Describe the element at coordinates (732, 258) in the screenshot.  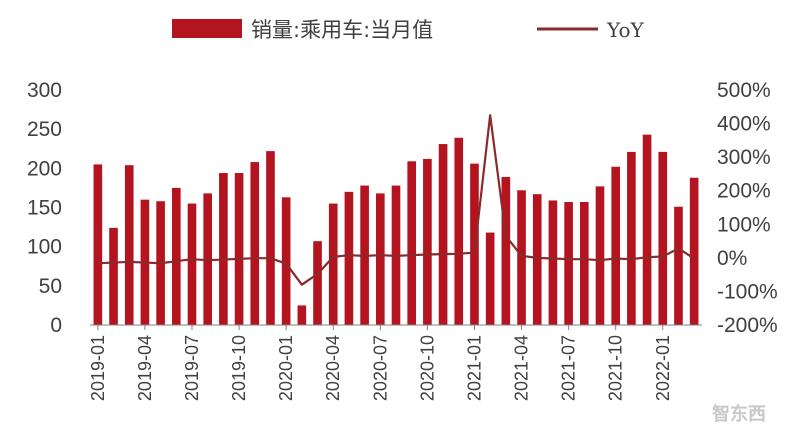
I see `right-axis-tick-label: 0%` at that location.